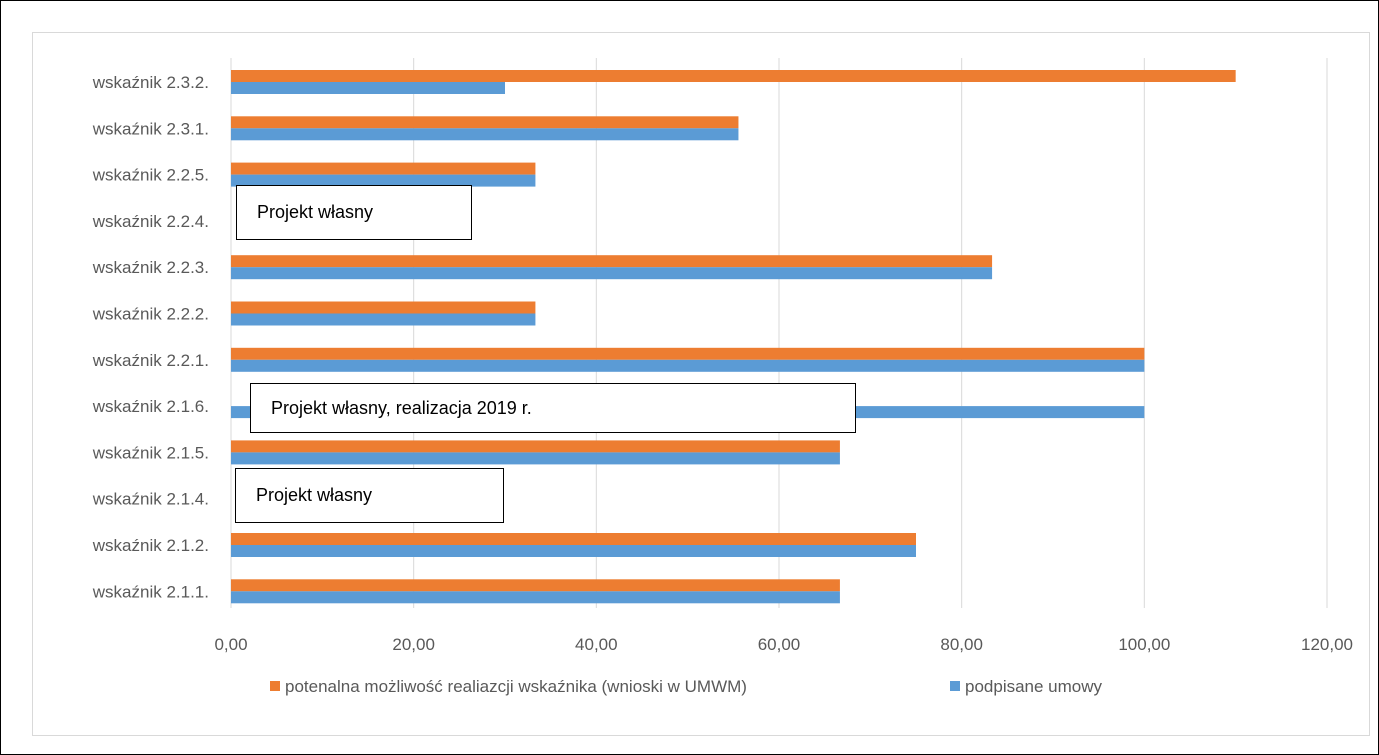 Image resolution: width=1379 pixels, height=755 pixels. What do you see at coordinates (150, 82) in the screenshot?
I see `category-label: wskaźnik 2.3.2.` at bounding box center [150, 82].